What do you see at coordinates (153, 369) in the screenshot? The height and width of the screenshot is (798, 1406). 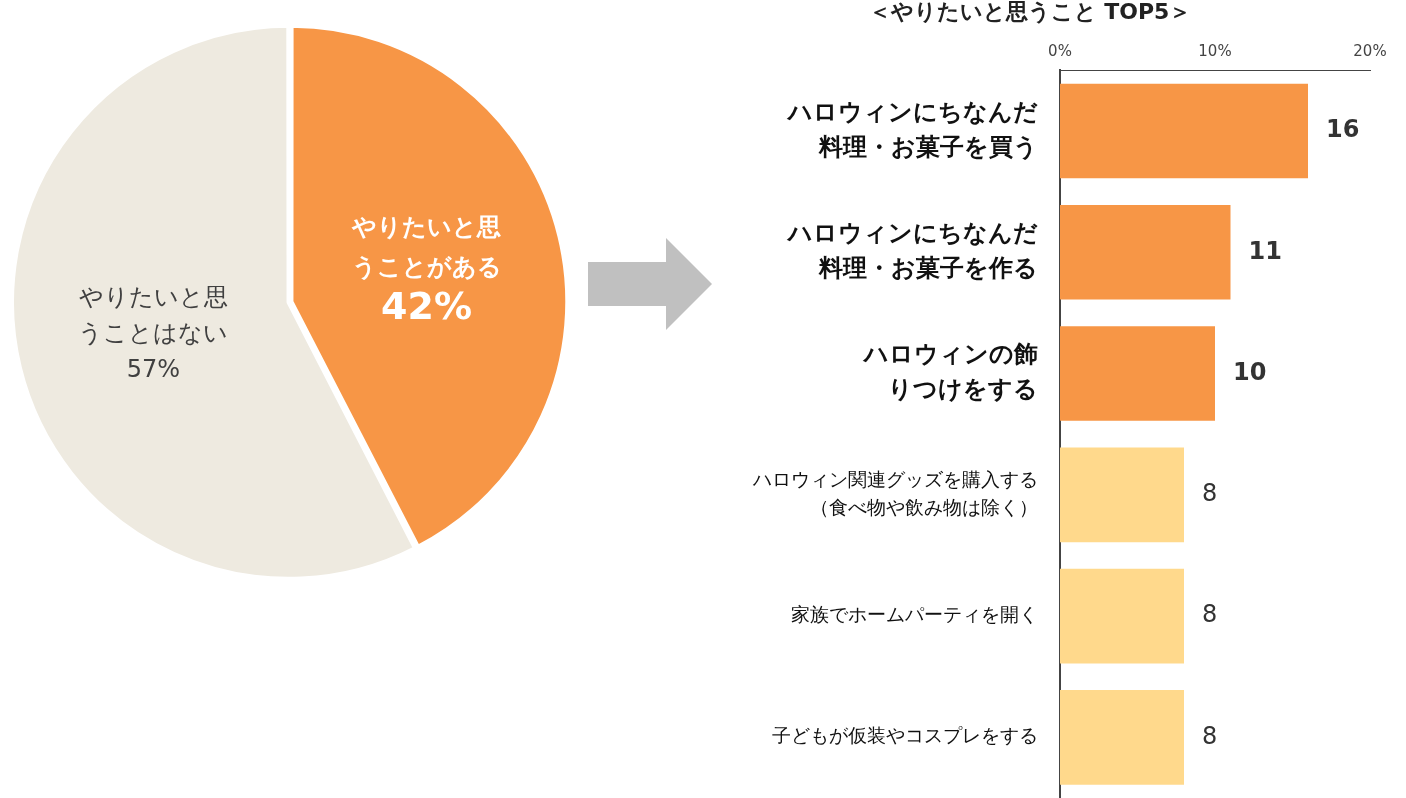 I see `data-label: 57%` at bounding box center [153, 369].